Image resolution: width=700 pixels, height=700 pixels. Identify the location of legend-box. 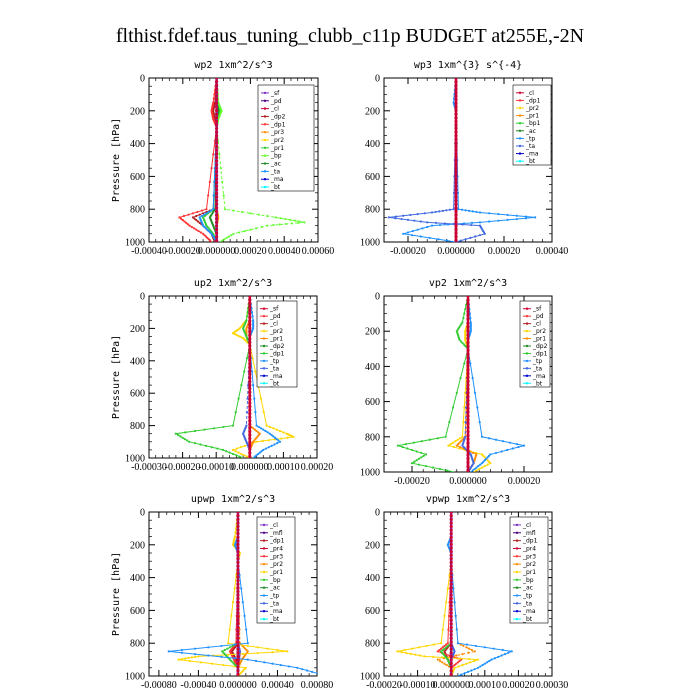
(529, 570).